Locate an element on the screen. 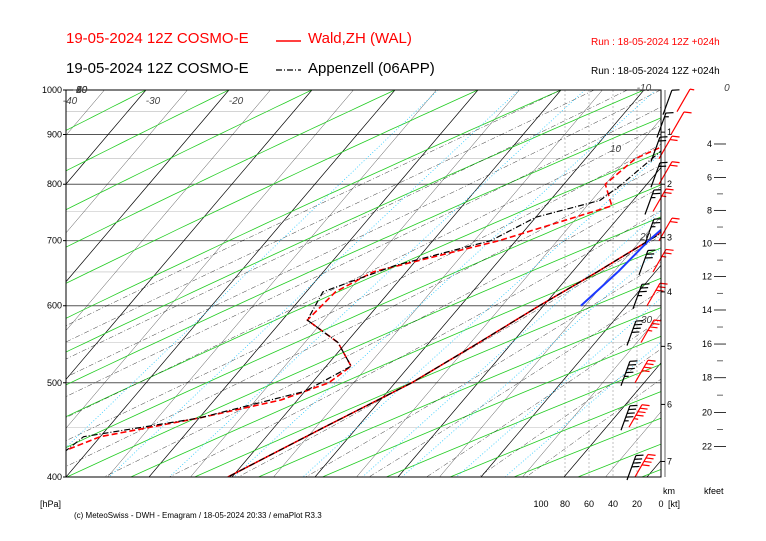  km-tick-label: 2 is located at coordinates (669, 184).